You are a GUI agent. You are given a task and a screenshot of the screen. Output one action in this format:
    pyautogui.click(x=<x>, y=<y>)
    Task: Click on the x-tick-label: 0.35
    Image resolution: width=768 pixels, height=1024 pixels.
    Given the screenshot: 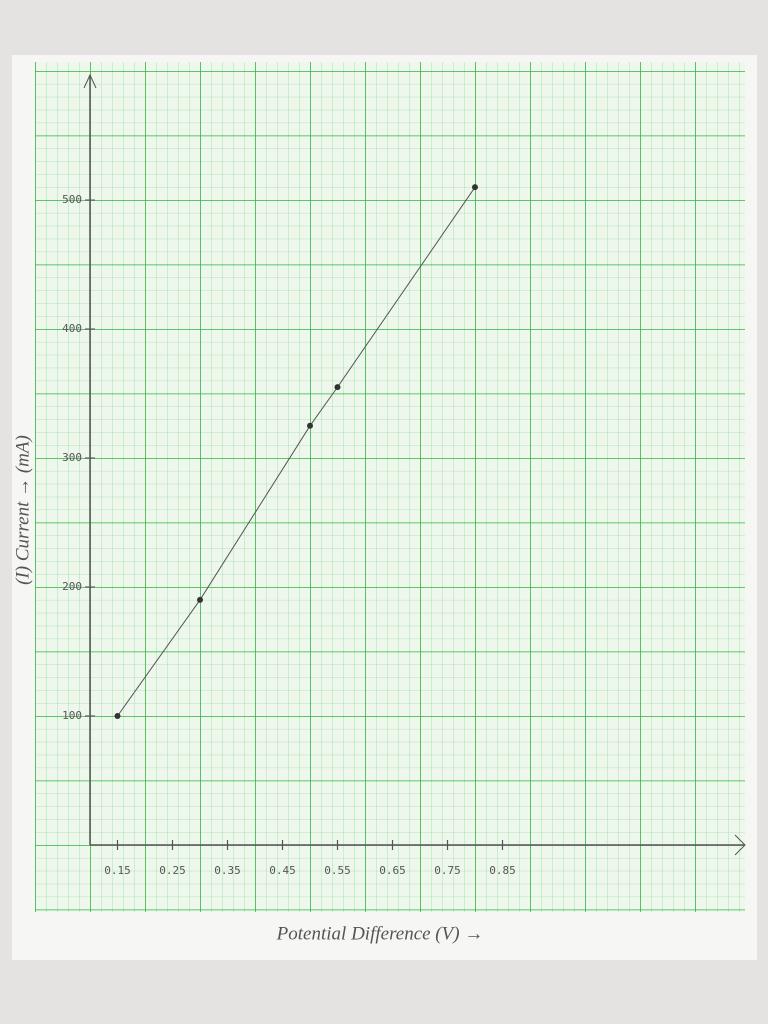 What is the action you would take?
    pyautogui.click(x=227, y=870)
    